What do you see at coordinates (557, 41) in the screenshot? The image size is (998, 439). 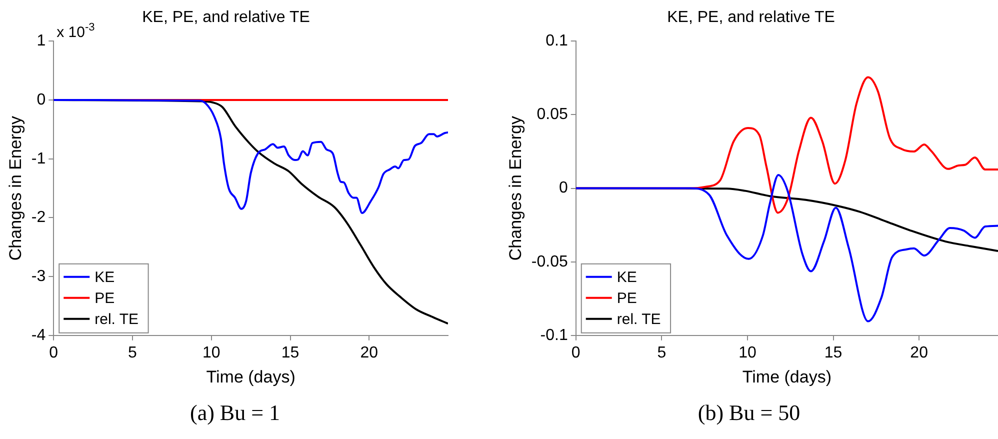 I see `y-tick-label: 0.1` at bounding box center [557, 41].